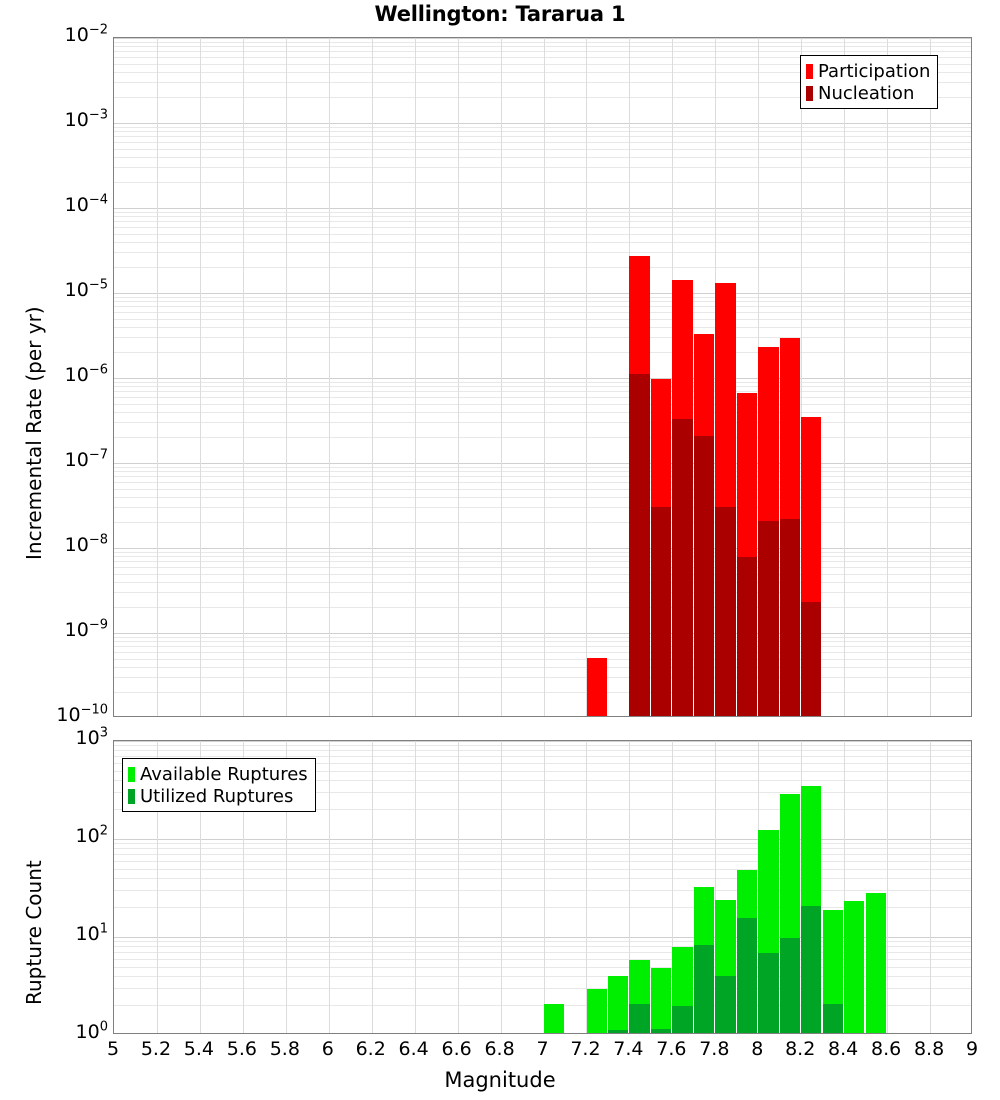  What do you see at coordinates (82, 714) in the screenshot?
I see `y-tick-label: 10⁻¹⁰` at bounding box center [82, 714].